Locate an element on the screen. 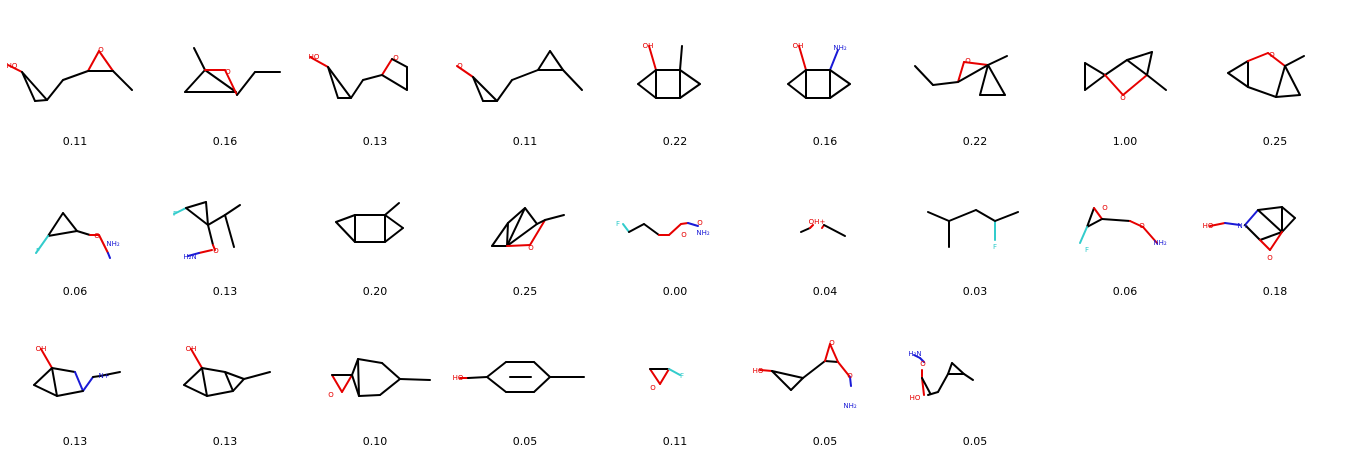 The image size is (1350, 450). molecule-cell: O O NH₂ F 0.06 is located at coordinates (1125, 225).